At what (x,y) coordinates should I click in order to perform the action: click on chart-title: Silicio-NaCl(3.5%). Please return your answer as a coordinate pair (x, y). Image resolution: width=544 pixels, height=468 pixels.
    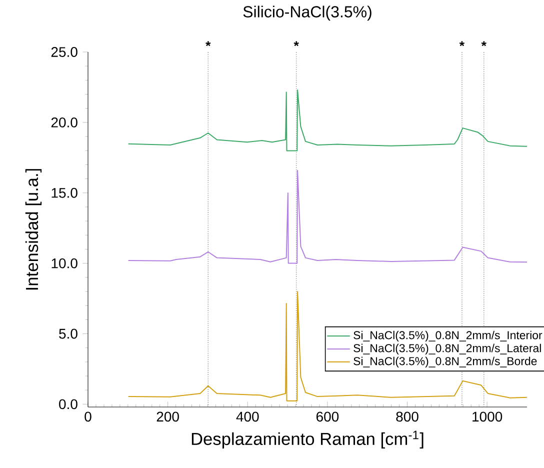
    Looking at the image, I should click on (307, 13).